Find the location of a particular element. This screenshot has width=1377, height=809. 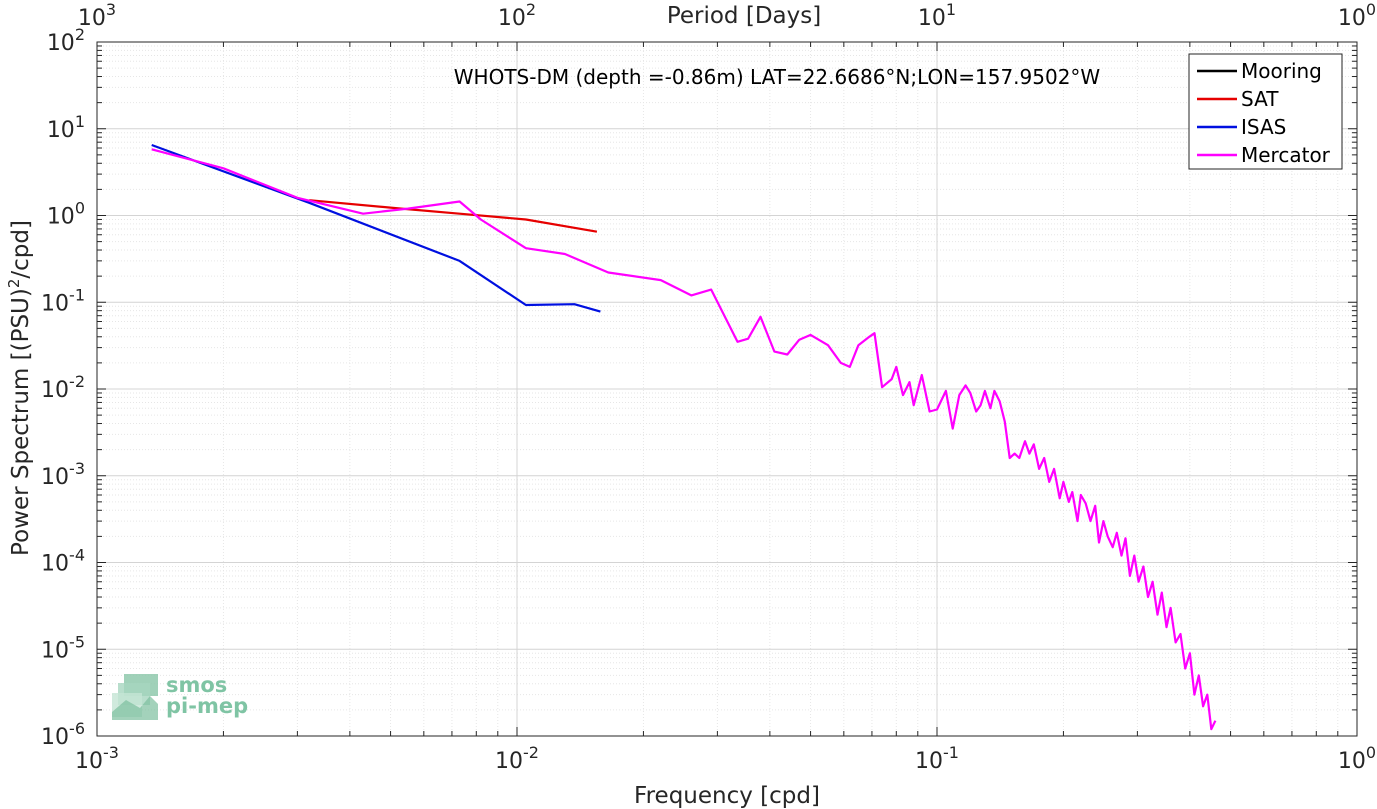

y-tick-label: 10⁻⁶ is located at coordinates (63, 734).